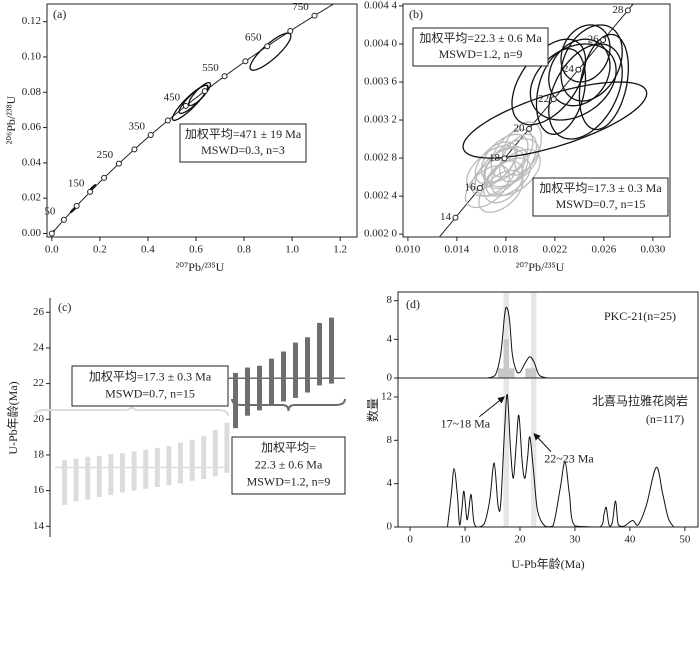  What do you see at coordinates (100, 250) in the screenshot?
I see `x-tick-label: 0.2` at bounding box center [100, 250].